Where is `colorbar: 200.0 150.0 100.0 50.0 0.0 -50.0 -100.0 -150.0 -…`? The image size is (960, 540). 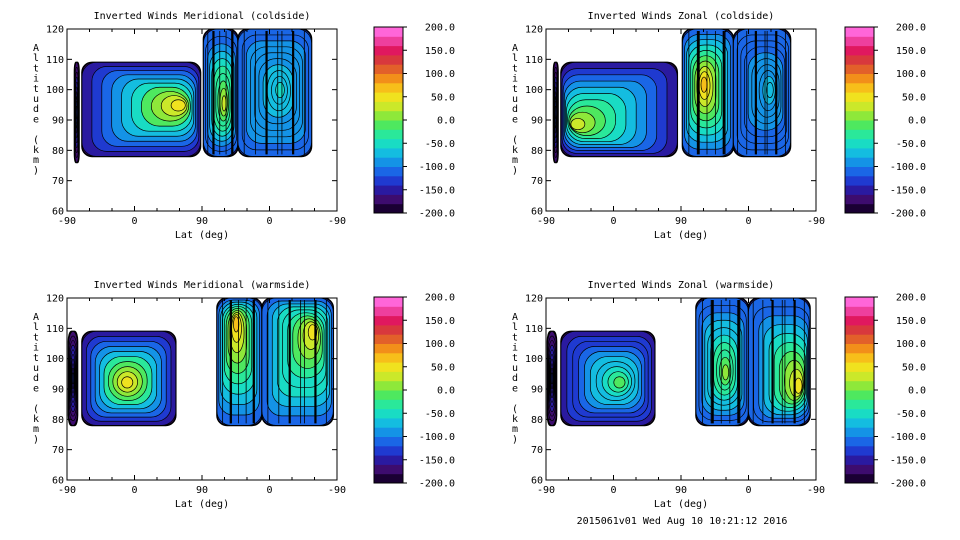 colorbar: 200.0 150.0 100.0 50.0 0.0 -50.0 -100.0 -150.0 -… is located at coordinates (885, 121).